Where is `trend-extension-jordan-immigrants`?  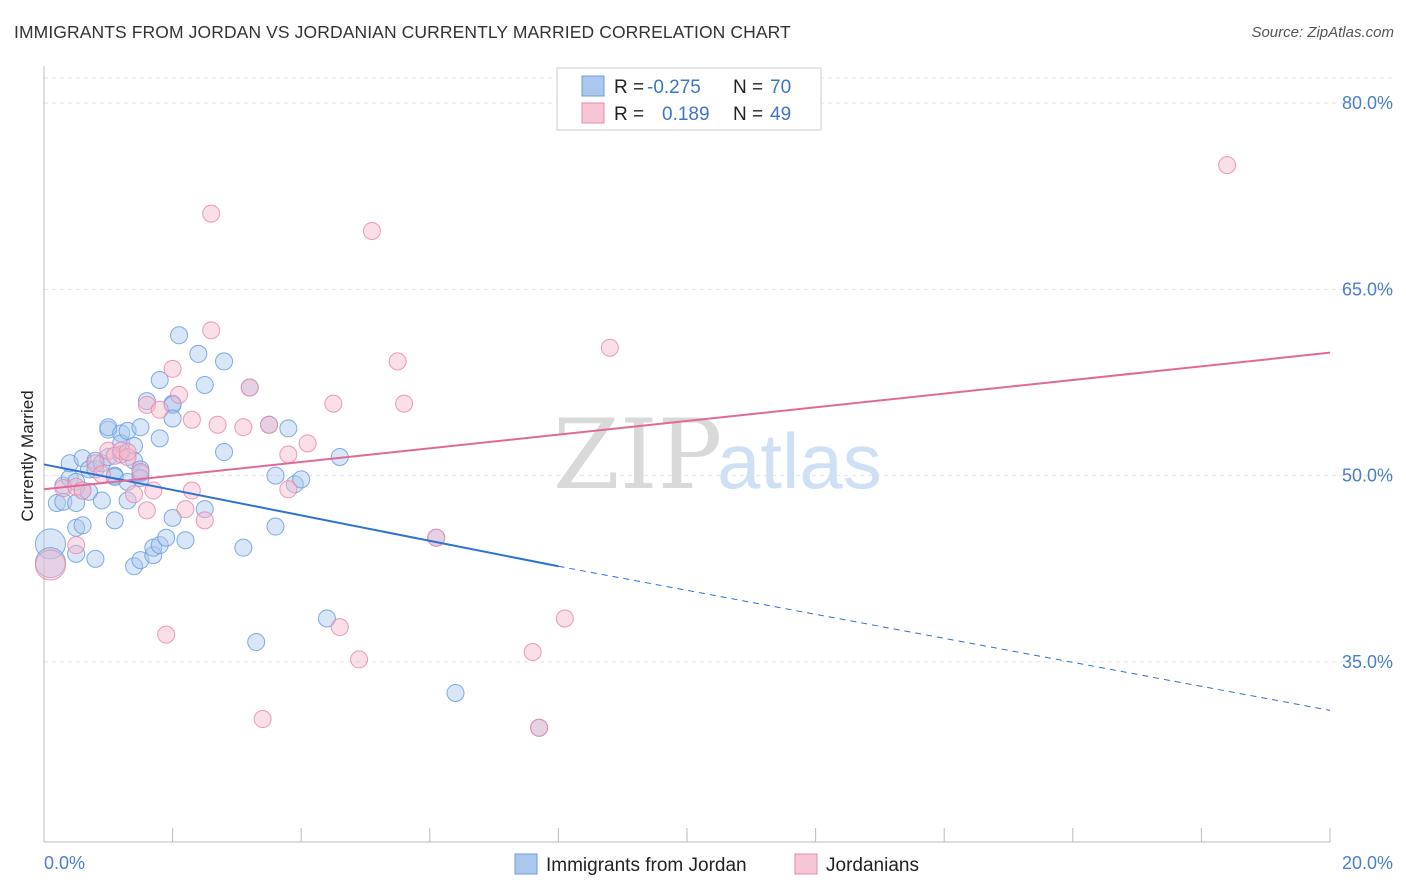
trend-extension-jordan-immigrants is located at coordinates (944, 638).